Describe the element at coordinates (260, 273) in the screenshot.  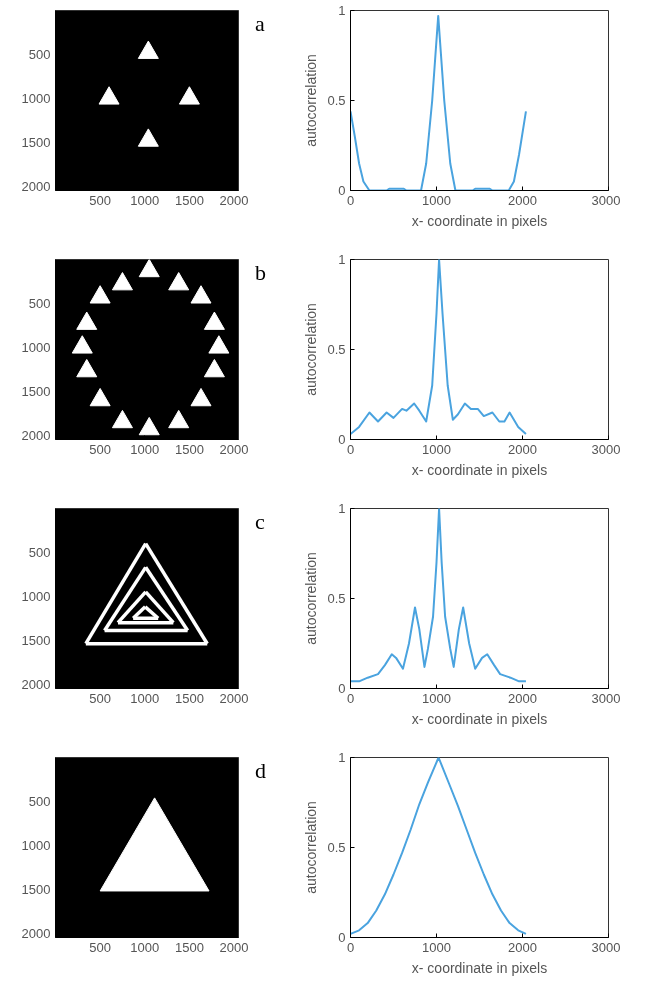
I see `text: b` at that location.